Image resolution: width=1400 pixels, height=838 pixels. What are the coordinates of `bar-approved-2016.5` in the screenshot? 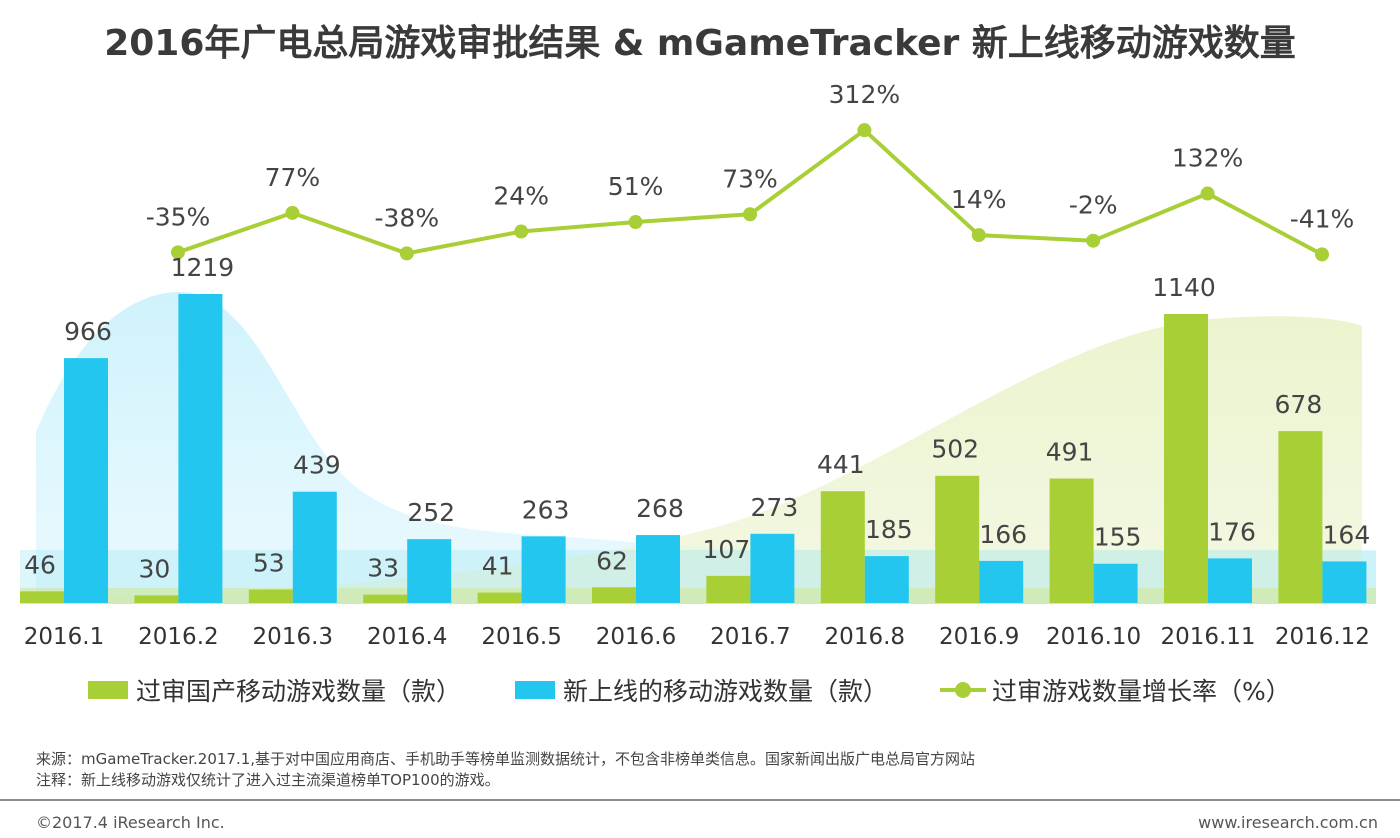 It's located at (499, 597).